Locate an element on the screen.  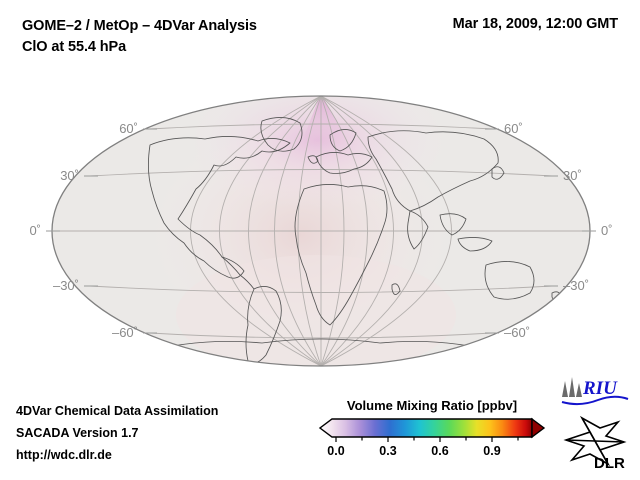
coast-asia is located at coordinates (433, 171).